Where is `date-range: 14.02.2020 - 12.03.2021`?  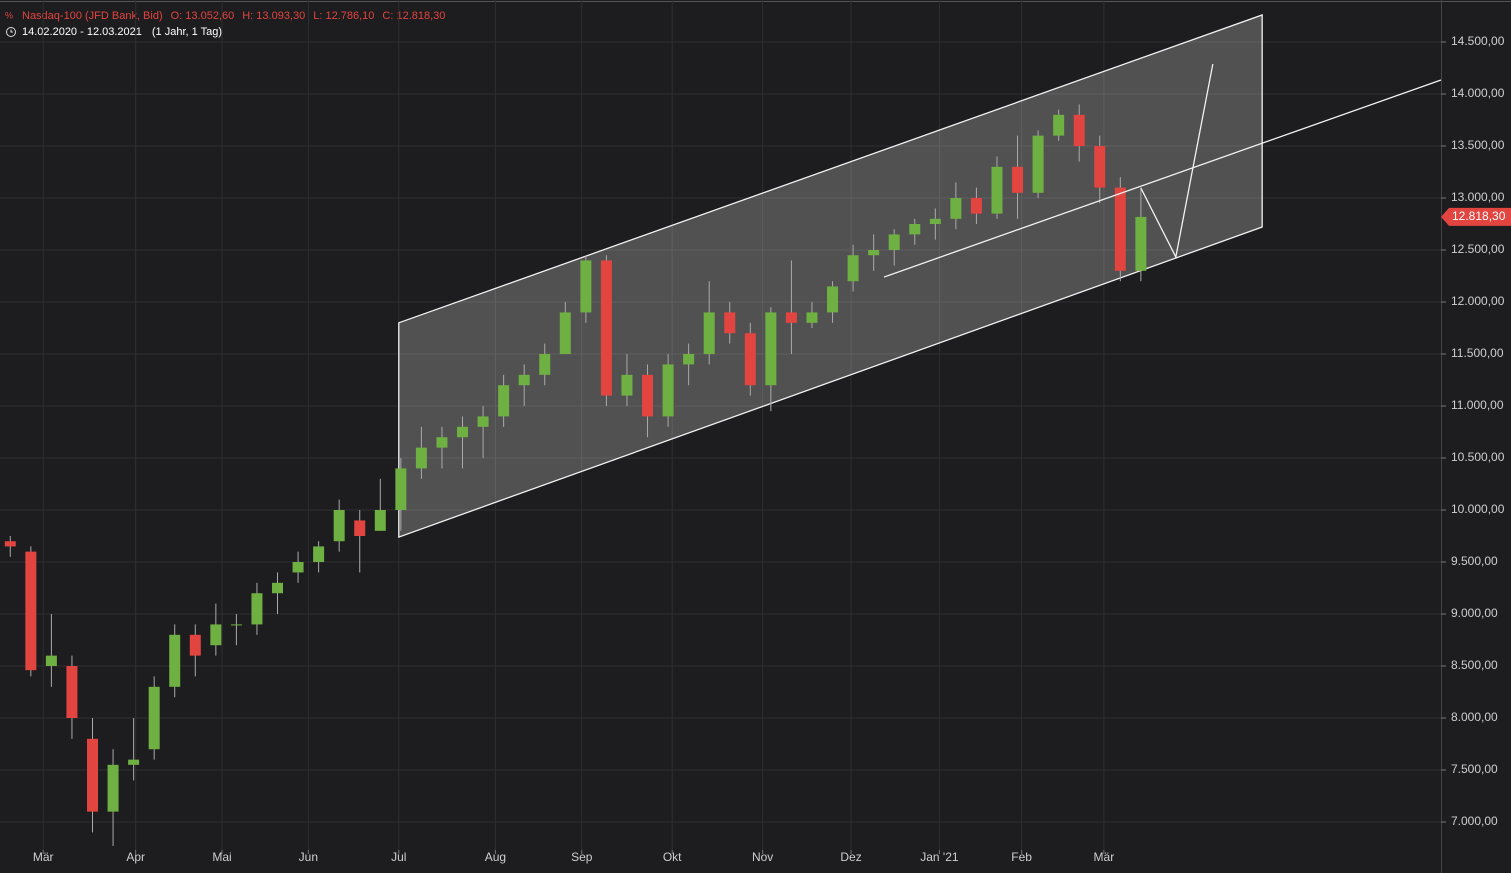 date-range: 14.02.2020 - 12.03.2021 is located at coordinates (82, 32).